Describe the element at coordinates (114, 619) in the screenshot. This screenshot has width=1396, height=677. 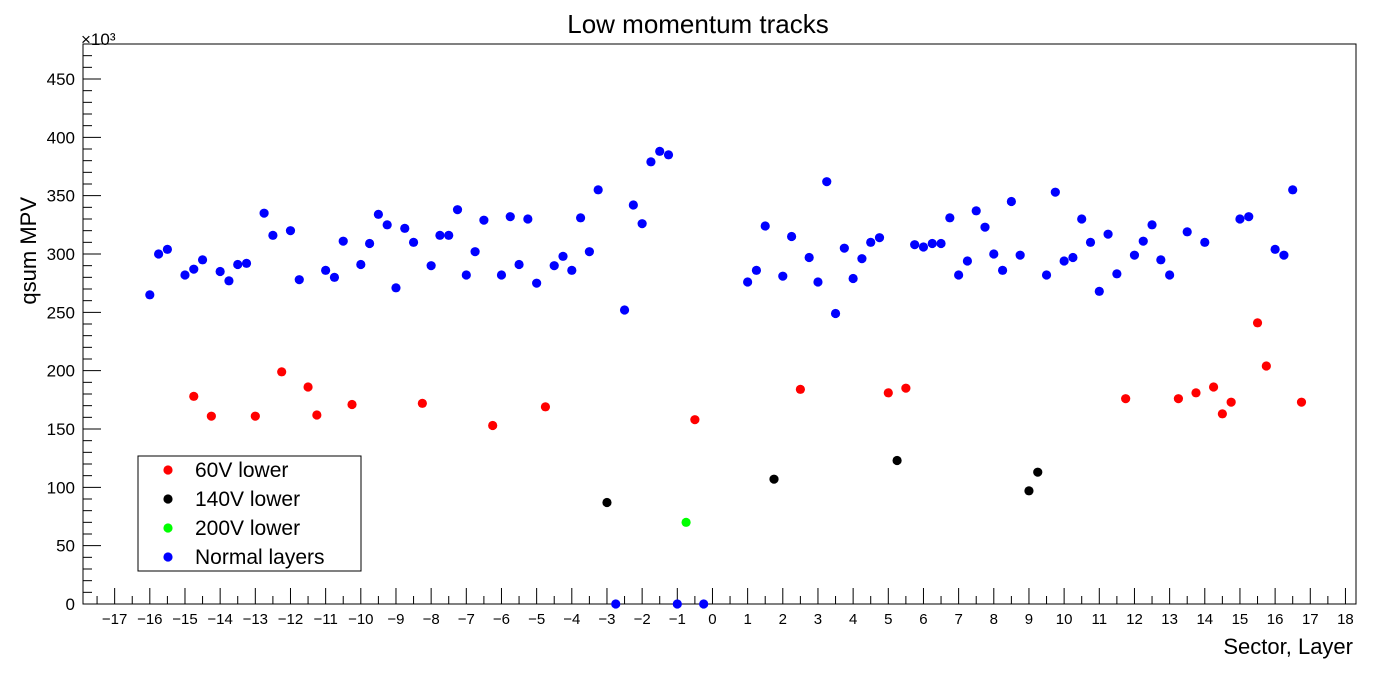
I see `x-tick-label: −17` at that location.